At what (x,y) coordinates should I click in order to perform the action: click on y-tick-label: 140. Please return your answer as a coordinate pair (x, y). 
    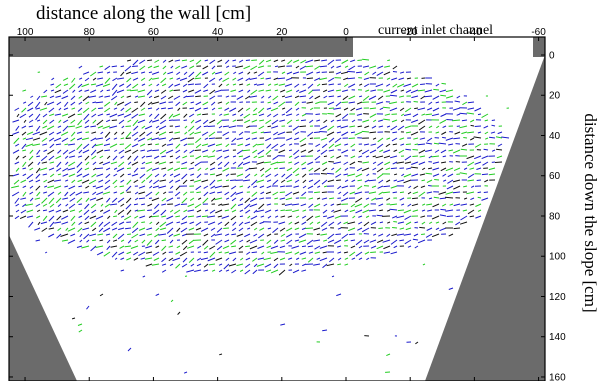
    Looking at the image, I should click on (557, 337).